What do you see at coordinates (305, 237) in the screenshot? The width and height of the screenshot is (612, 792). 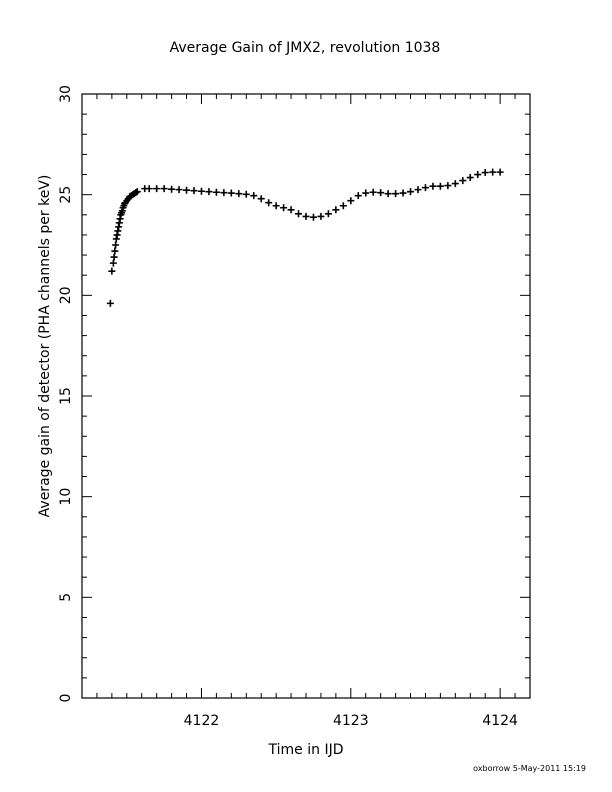 I see `data-points` at bounding box center [305, 237].